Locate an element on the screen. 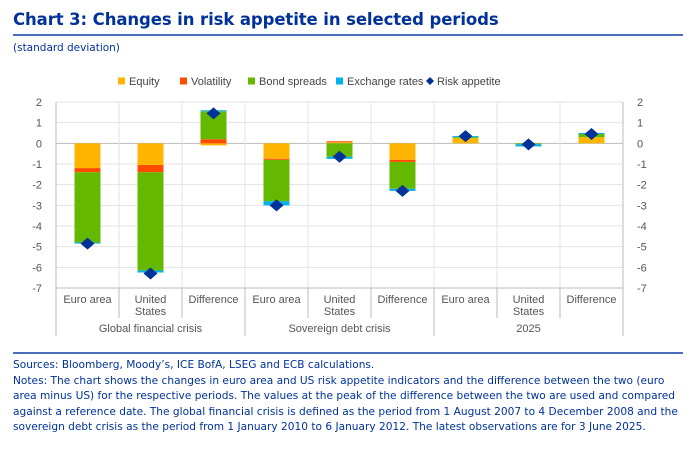 The height and width of the screenshot is (464, 696). legend-label: Volatility is located at coordinates (211, 82).